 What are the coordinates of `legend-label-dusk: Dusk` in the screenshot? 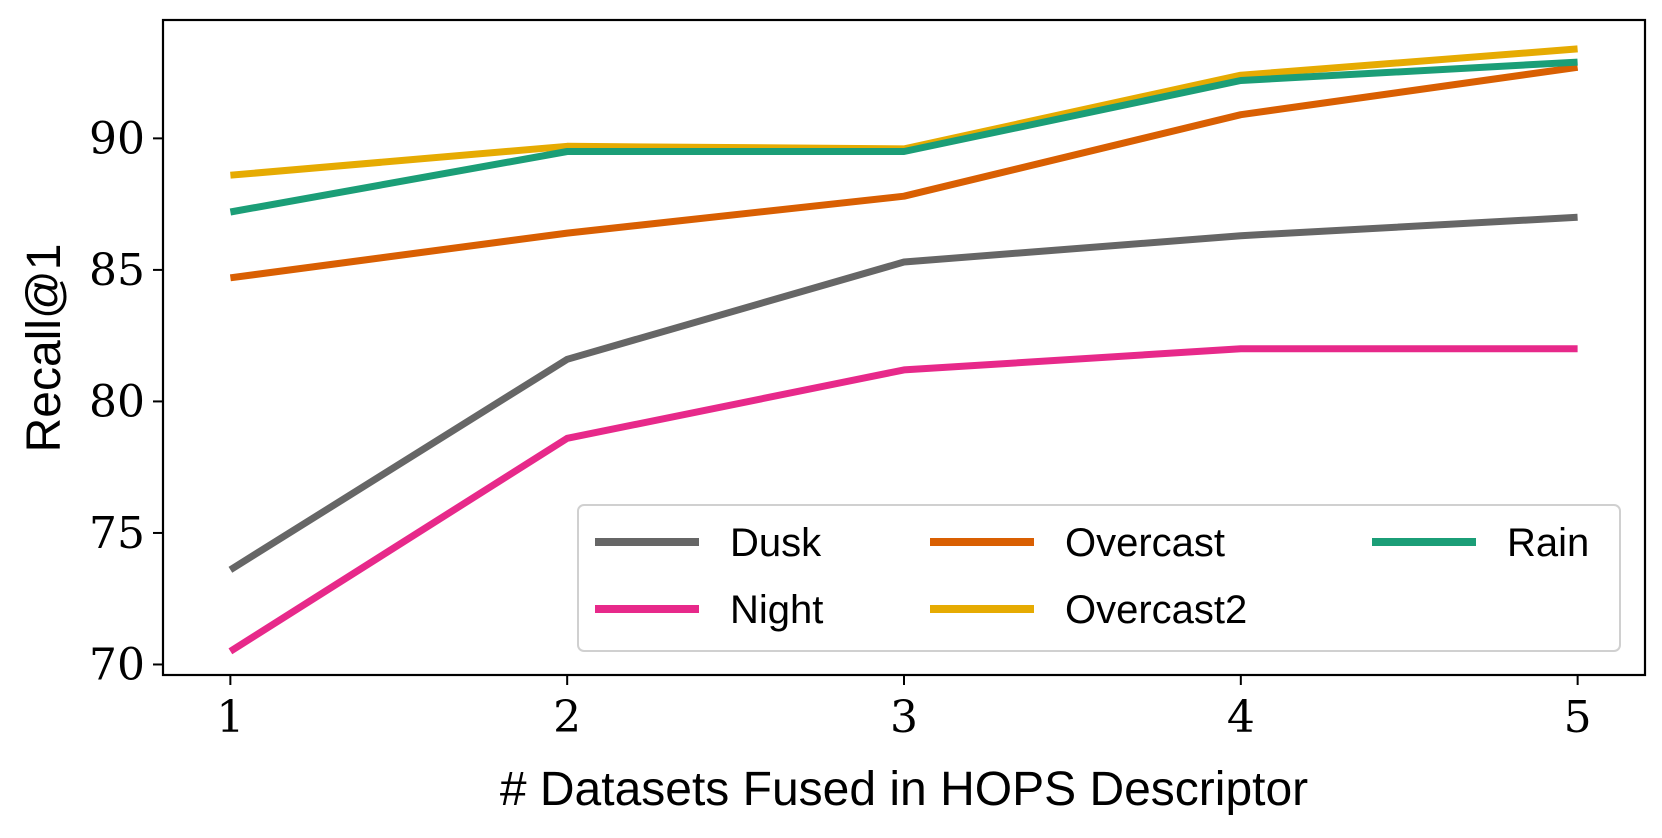 It's located at (776, 543).